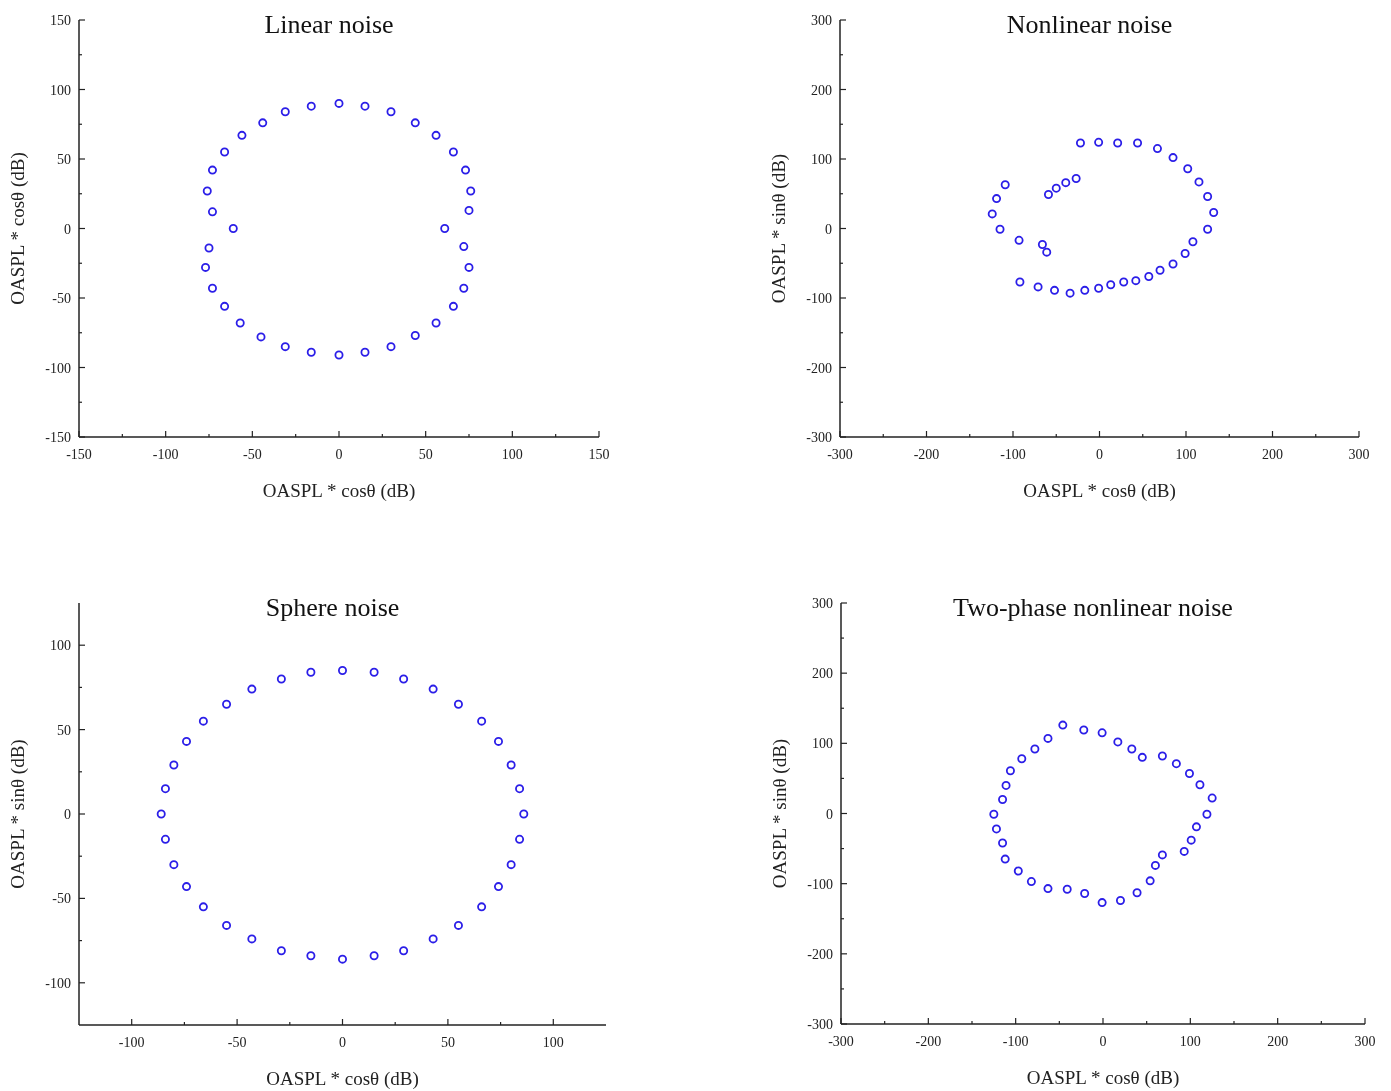 This screenshot has width=1391, height=1091. I want to click on chart-title: Linear noise, so click(329, 24).